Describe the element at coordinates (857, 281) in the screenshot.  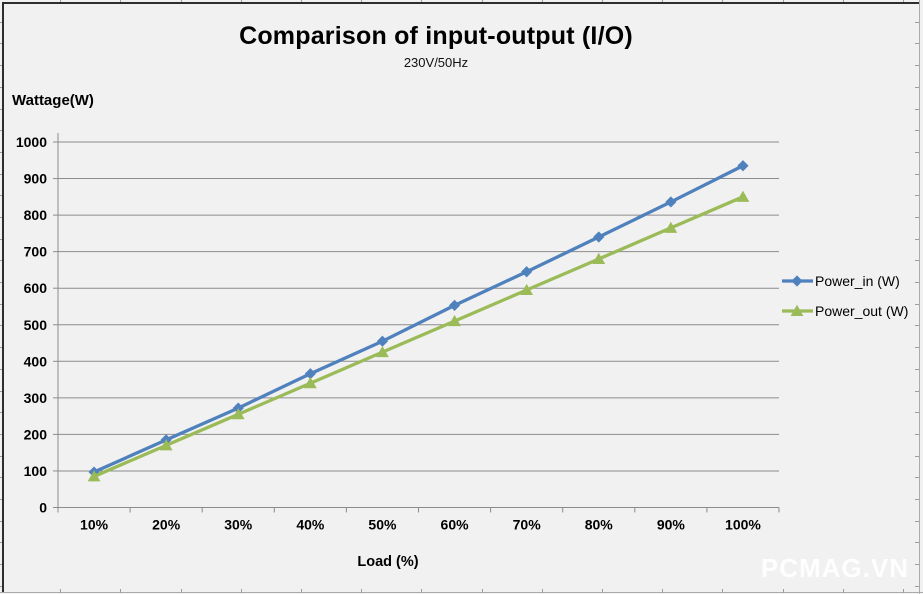
I see `legend-label-power-in: Power_in (W)` at that location.